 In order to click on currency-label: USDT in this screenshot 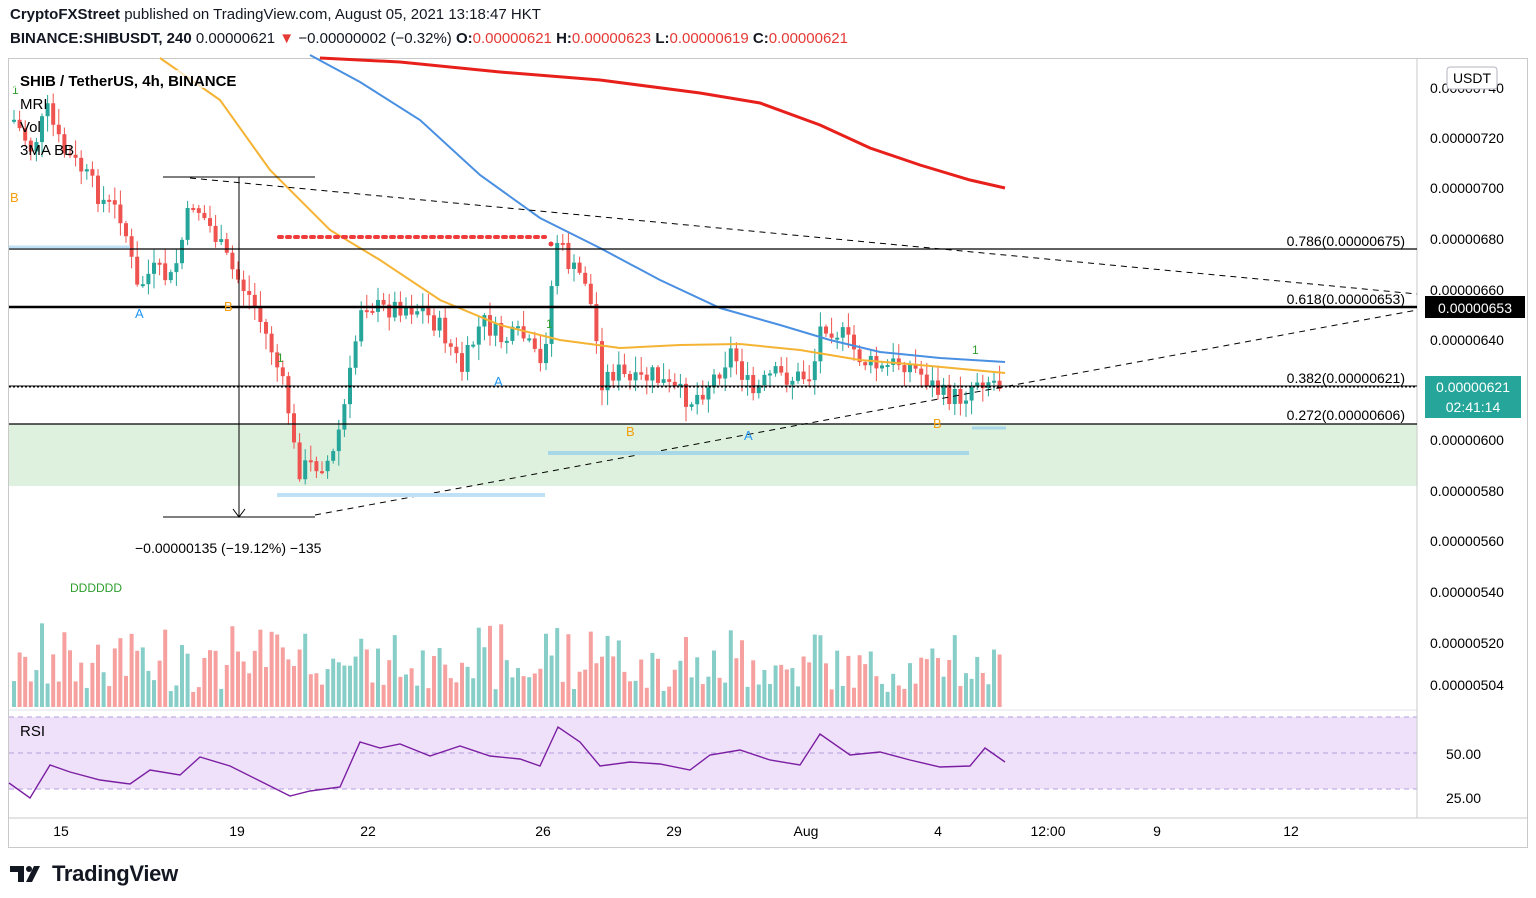, I will do `click(1472, 78)`.